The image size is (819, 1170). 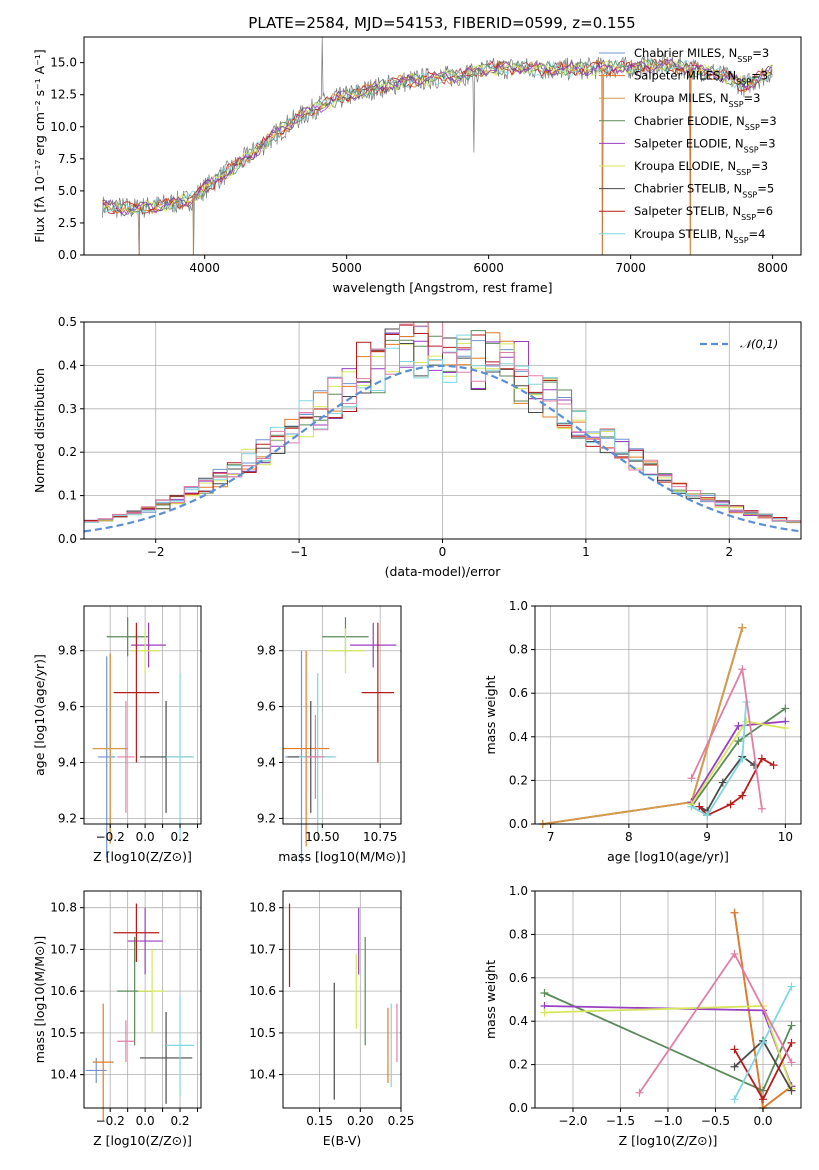 I want to click on y-axis-label: mass [log10(M/M⊙)], so click(x=39, y=1000).